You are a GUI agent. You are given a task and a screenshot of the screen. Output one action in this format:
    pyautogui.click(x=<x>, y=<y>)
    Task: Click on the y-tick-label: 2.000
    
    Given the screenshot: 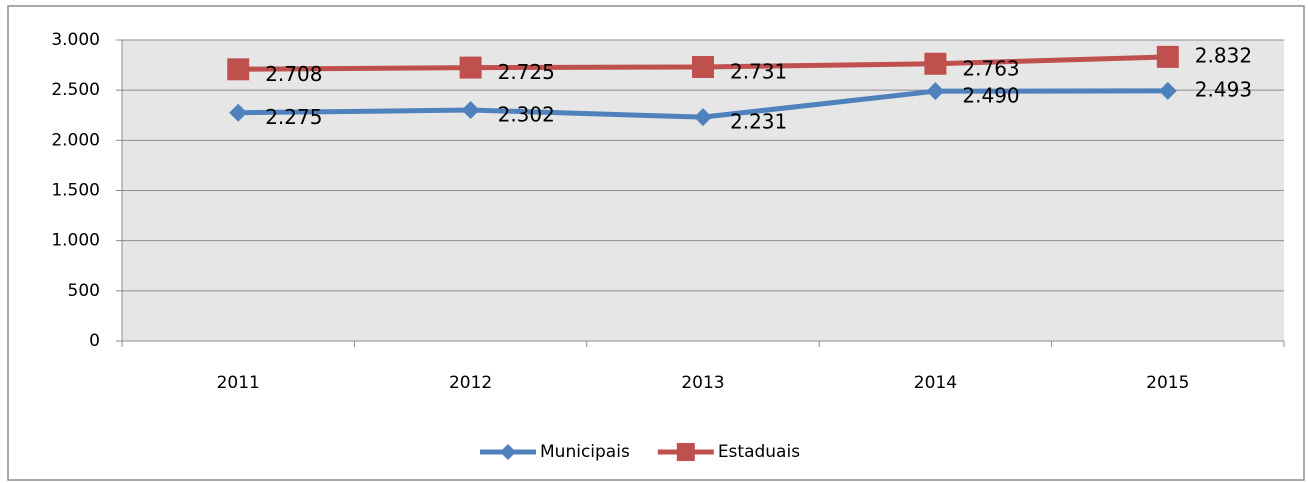 What is the action you would take?
    pyautogui.click(x=75, y=140)
    